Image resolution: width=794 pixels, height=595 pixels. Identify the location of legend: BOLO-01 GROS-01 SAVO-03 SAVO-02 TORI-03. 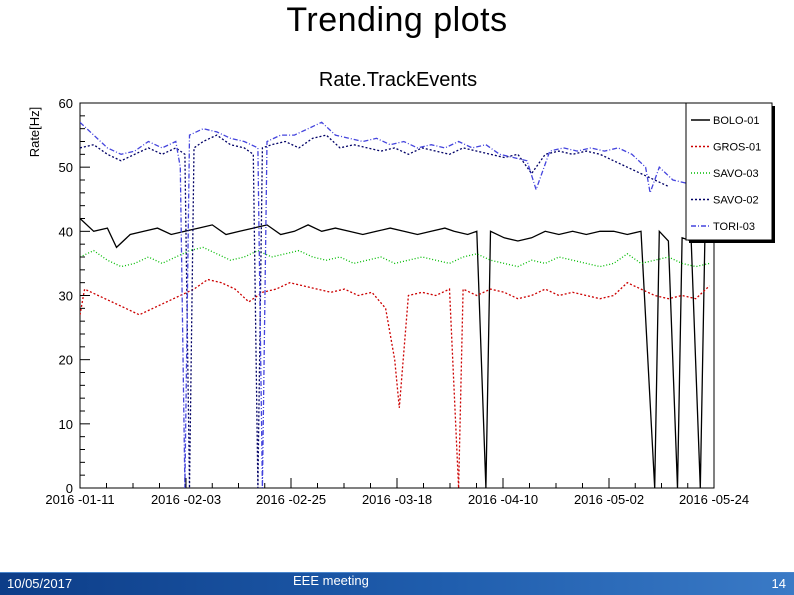
(730, 172).